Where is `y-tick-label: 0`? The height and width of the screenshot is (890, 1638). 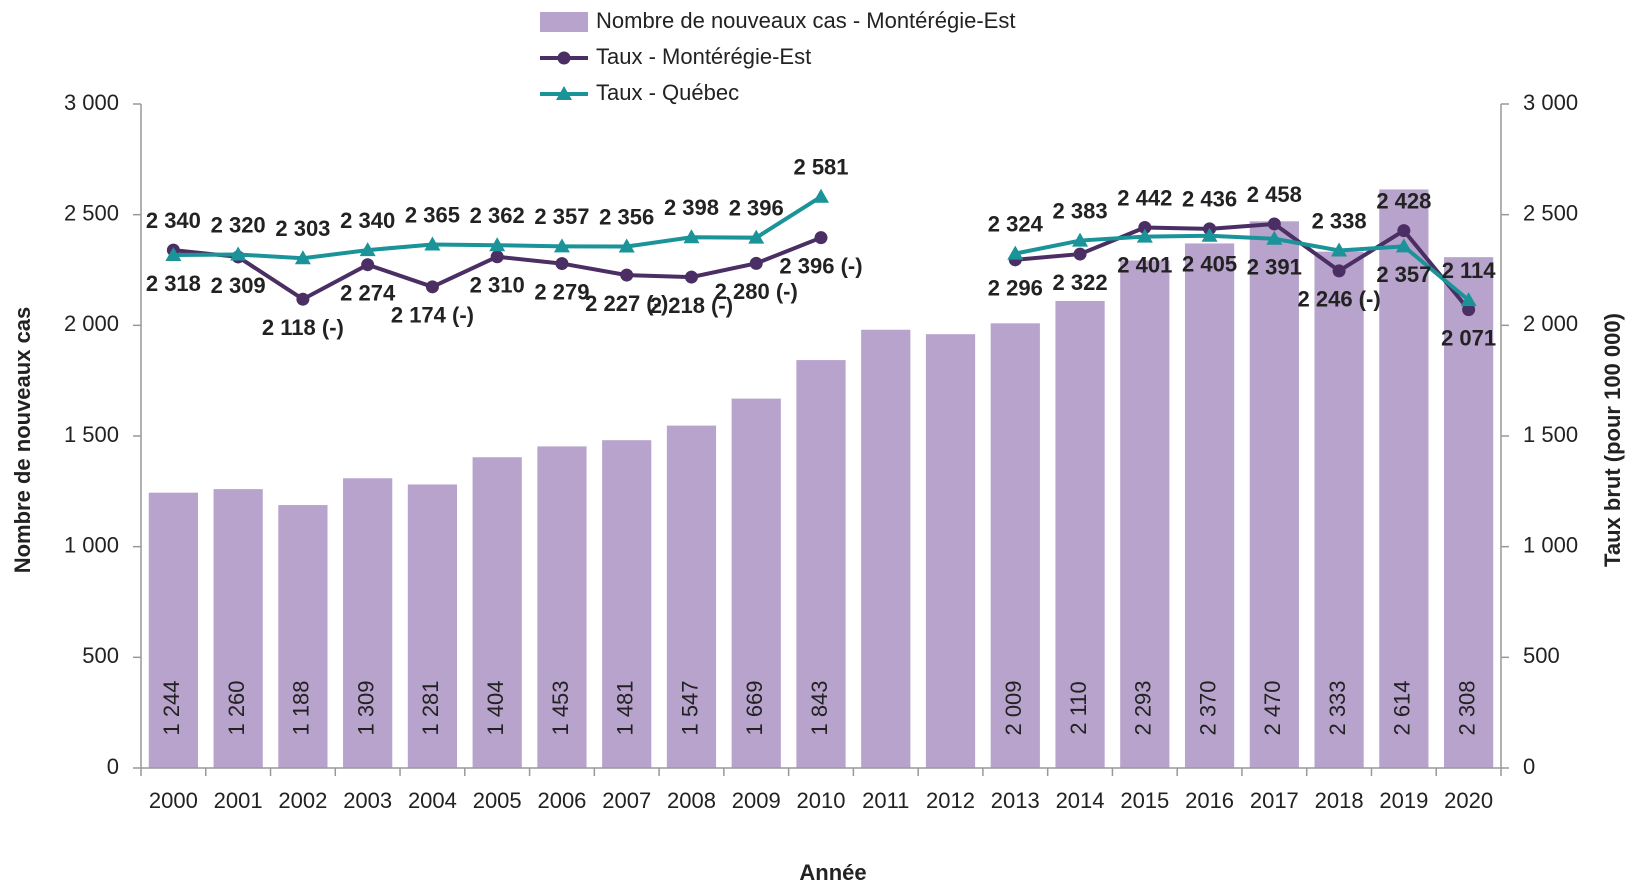
y-tick-label: 0 is located at coordinates (113, 766).